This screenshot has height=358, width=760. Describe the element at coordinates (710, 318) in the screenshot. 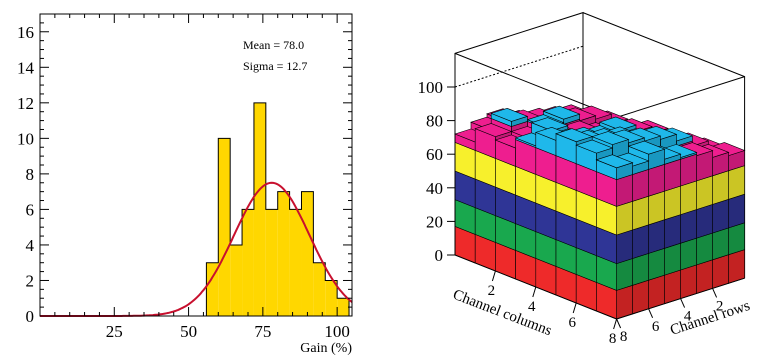

I see `channel-rows-label: Channel rows` at that location.